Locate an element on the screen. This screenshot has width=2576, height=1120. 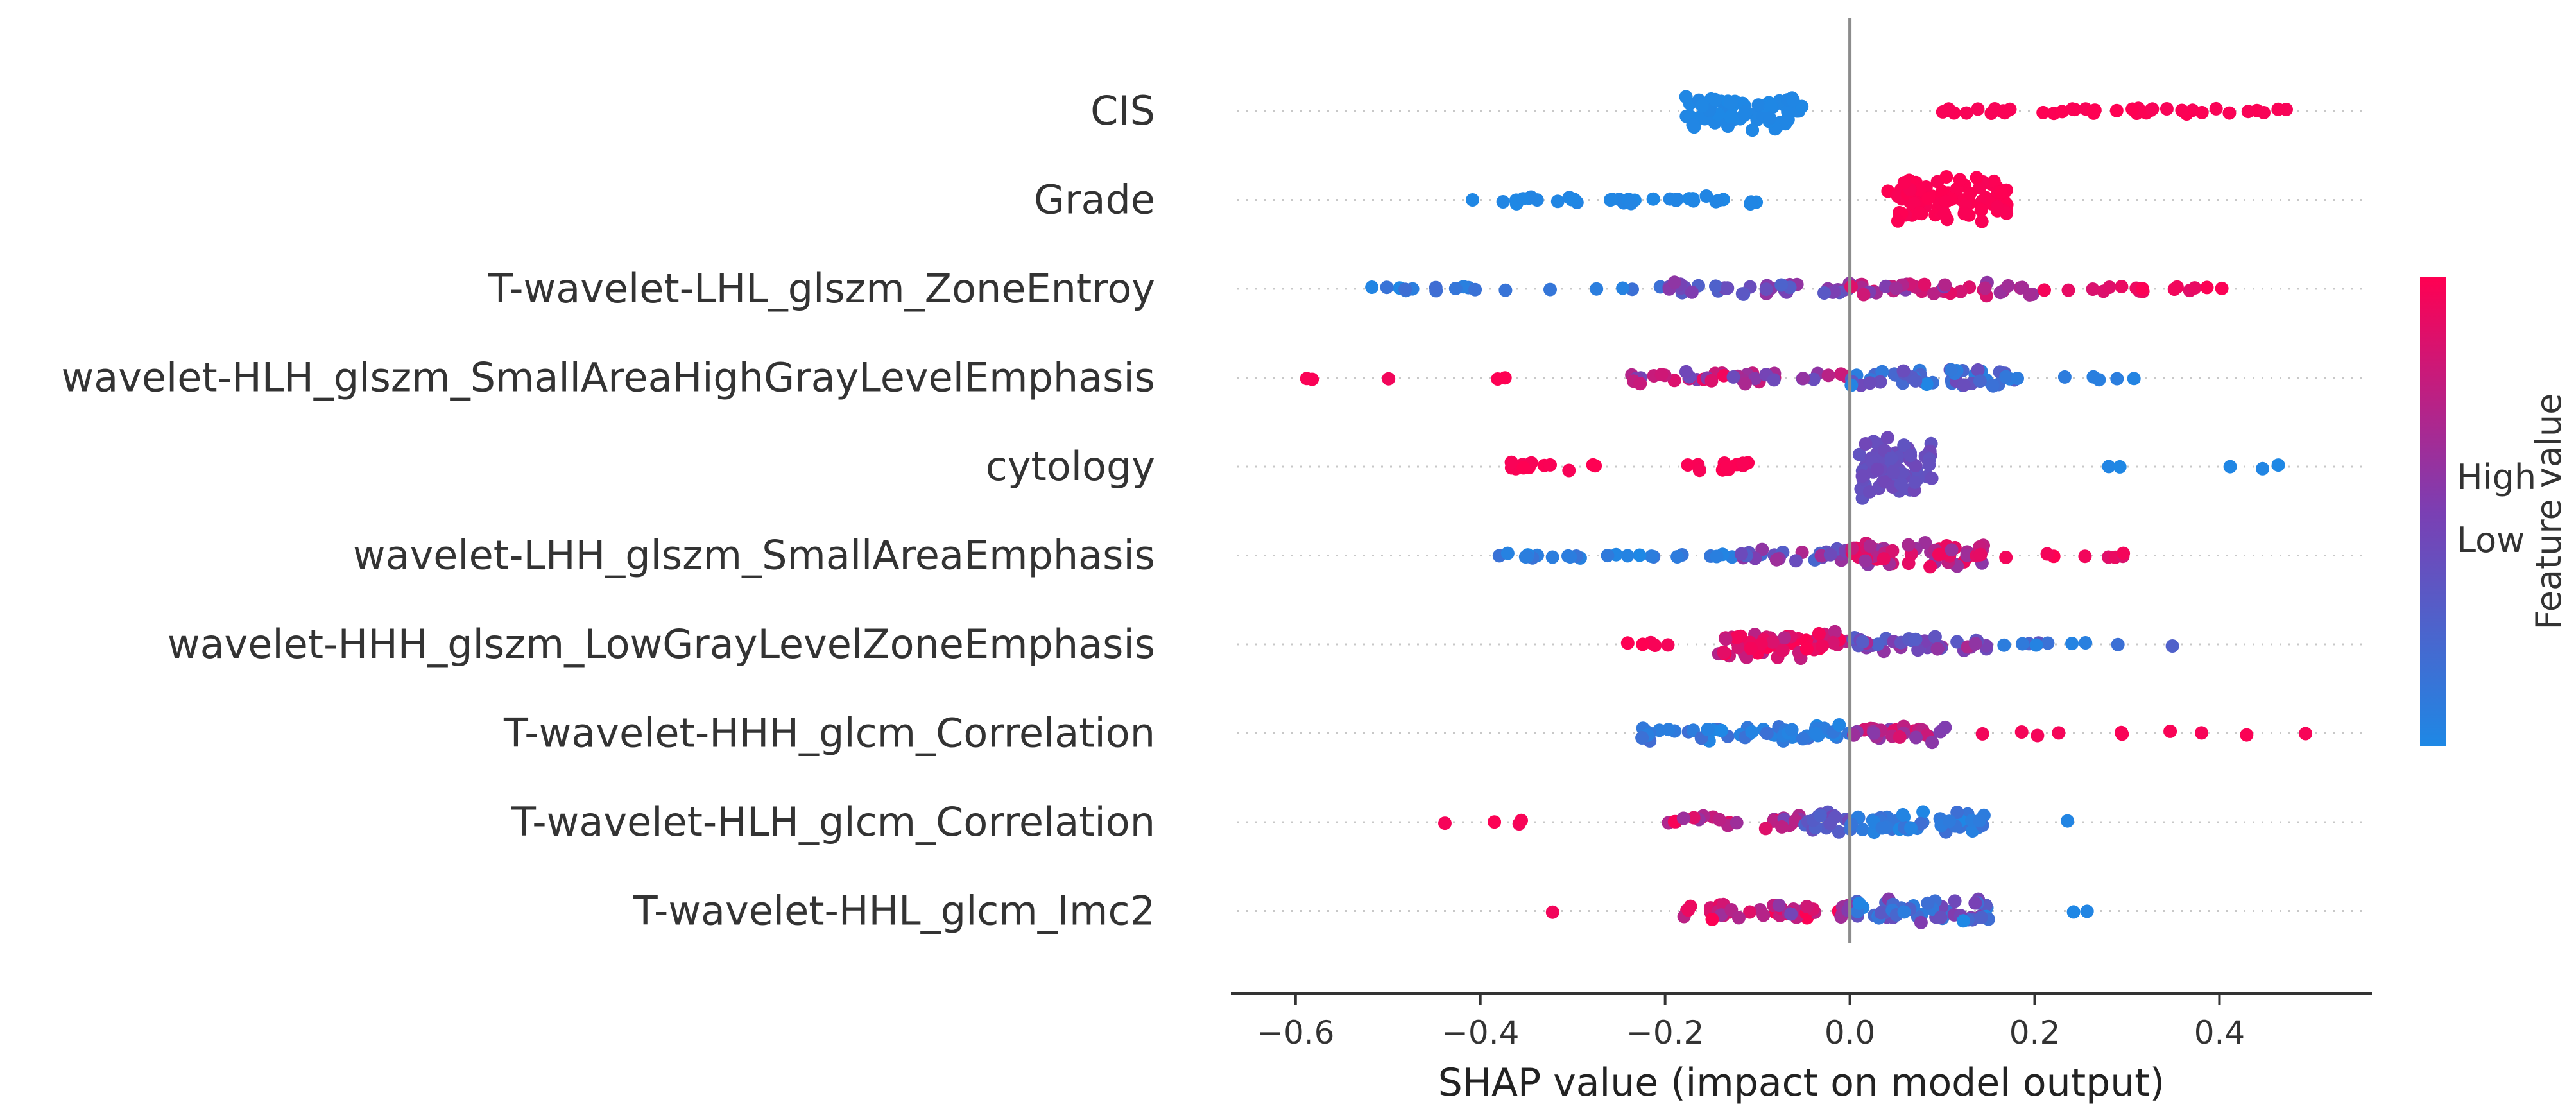
x-axis-title: SHAP value (impact on model output) is located at coordinates (1801, 1082).